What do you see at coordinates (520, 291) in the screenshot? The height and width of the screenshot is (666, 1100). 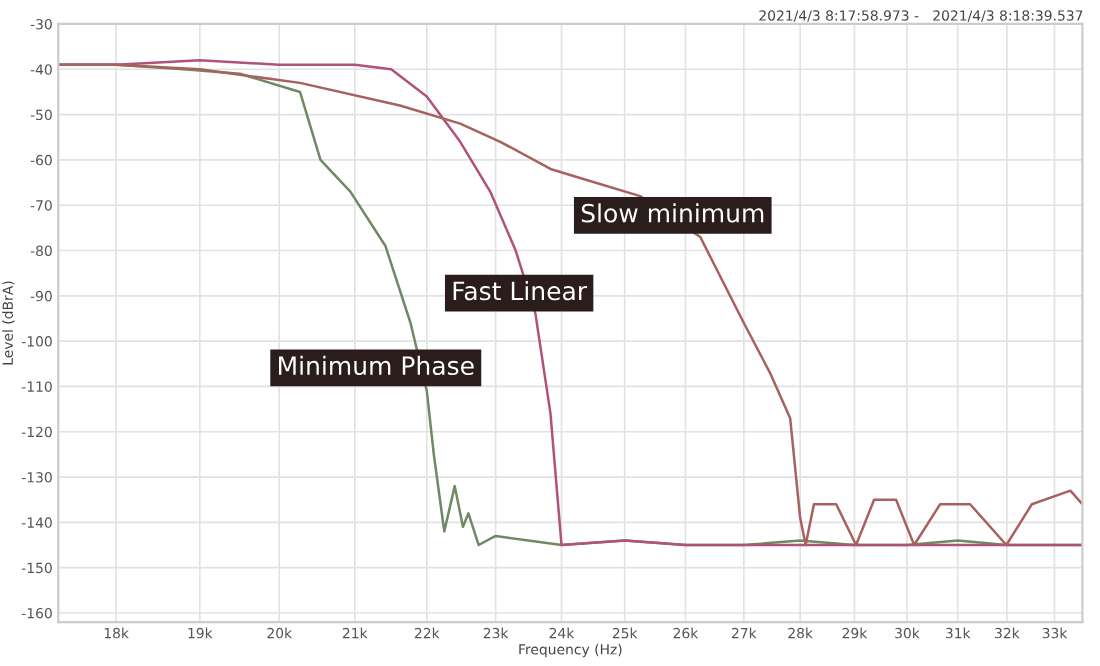 I see `series-label: Fast Linear` at bounding box center [520, 291].